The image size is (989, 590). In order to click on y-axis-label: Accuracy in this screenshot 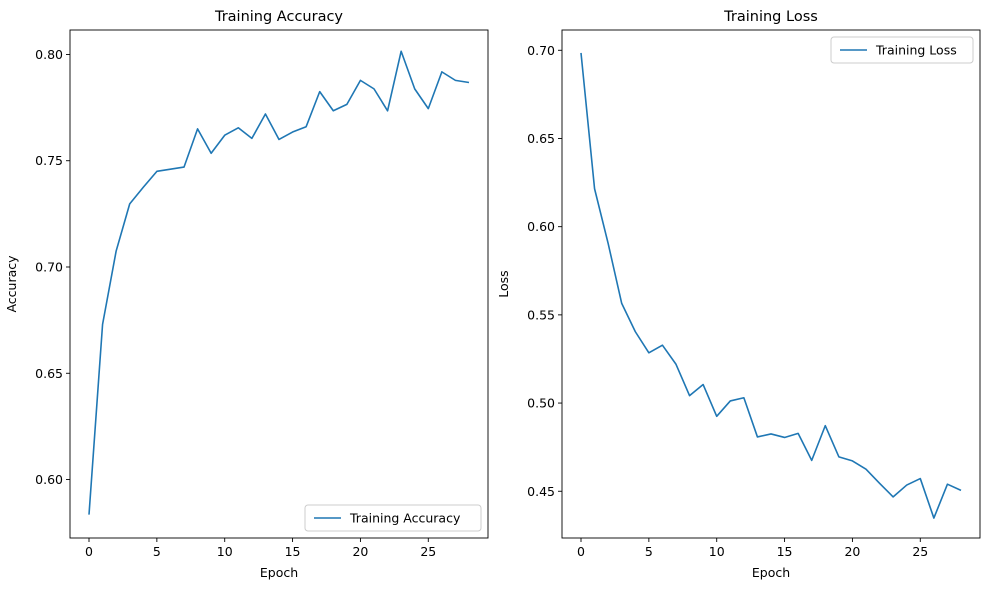, I will do `click(11, 284)`.